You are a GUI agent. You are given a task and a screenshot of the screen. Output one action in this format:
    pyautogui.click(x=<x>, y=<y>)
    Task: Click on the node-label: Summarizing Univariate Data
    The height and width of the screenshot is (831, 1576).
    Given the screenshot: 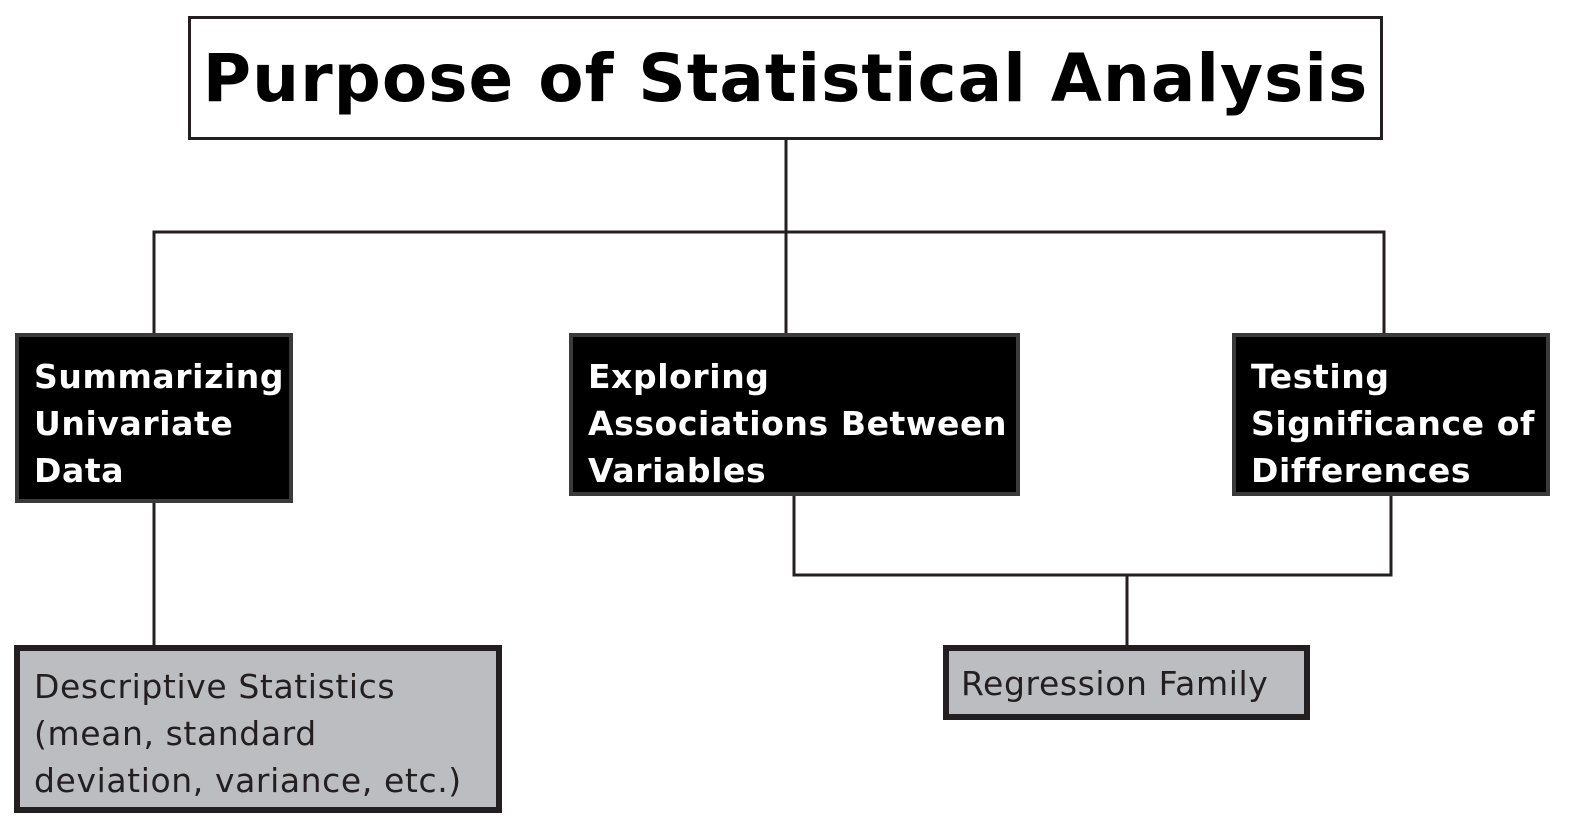 What is the action you would take?
    pyautogui.click(x=159, y=423)
    